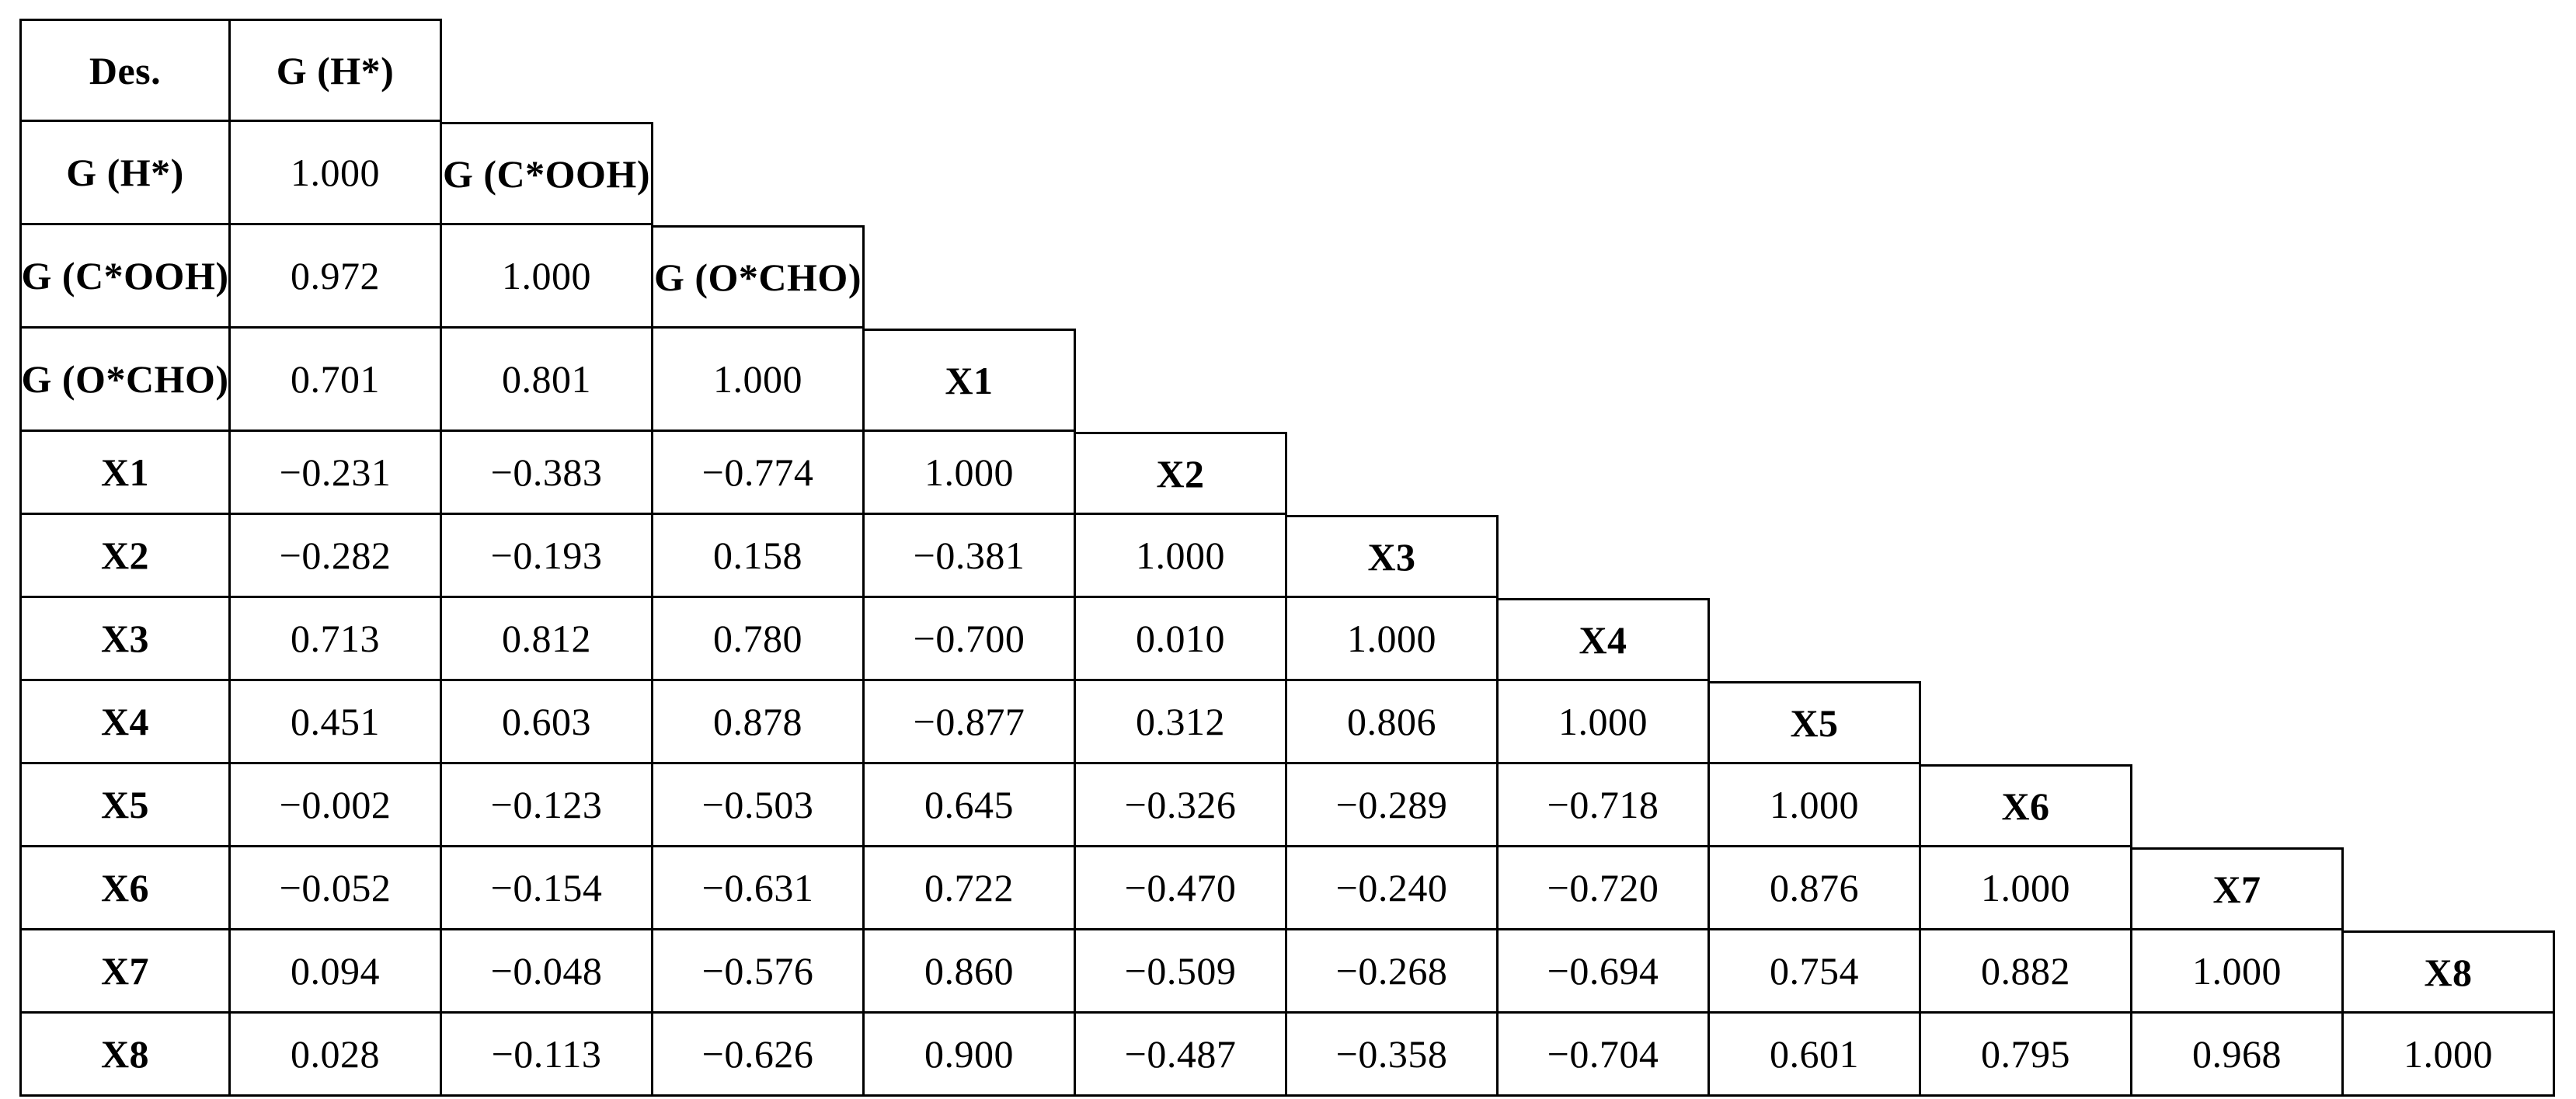 The image size is (2576, 1099). Describe the element at coordinates (547, 722) in the screenshot. I see `value-cell: 0.603` at that location.